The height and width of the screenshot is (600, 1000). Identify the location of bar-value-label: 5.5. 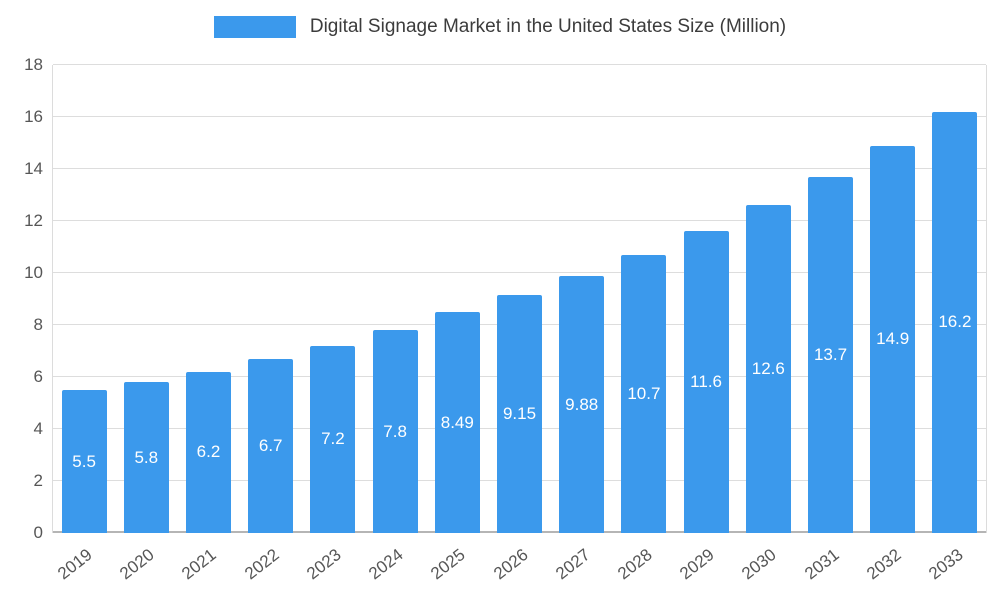
(84, 461).